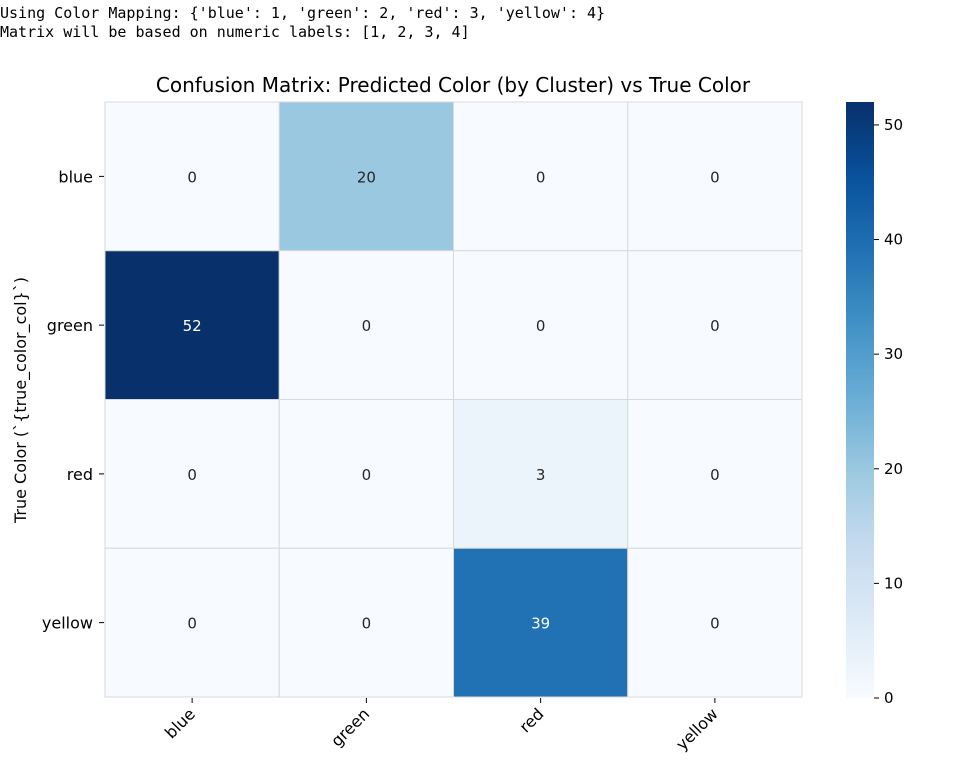 Image resolution: width=977 pixels, height=761 pixels. What do you see at coordinates (697, 729) in the screenshot?
I see `x-tick-label: yellow` at bounding box center [697, 729].